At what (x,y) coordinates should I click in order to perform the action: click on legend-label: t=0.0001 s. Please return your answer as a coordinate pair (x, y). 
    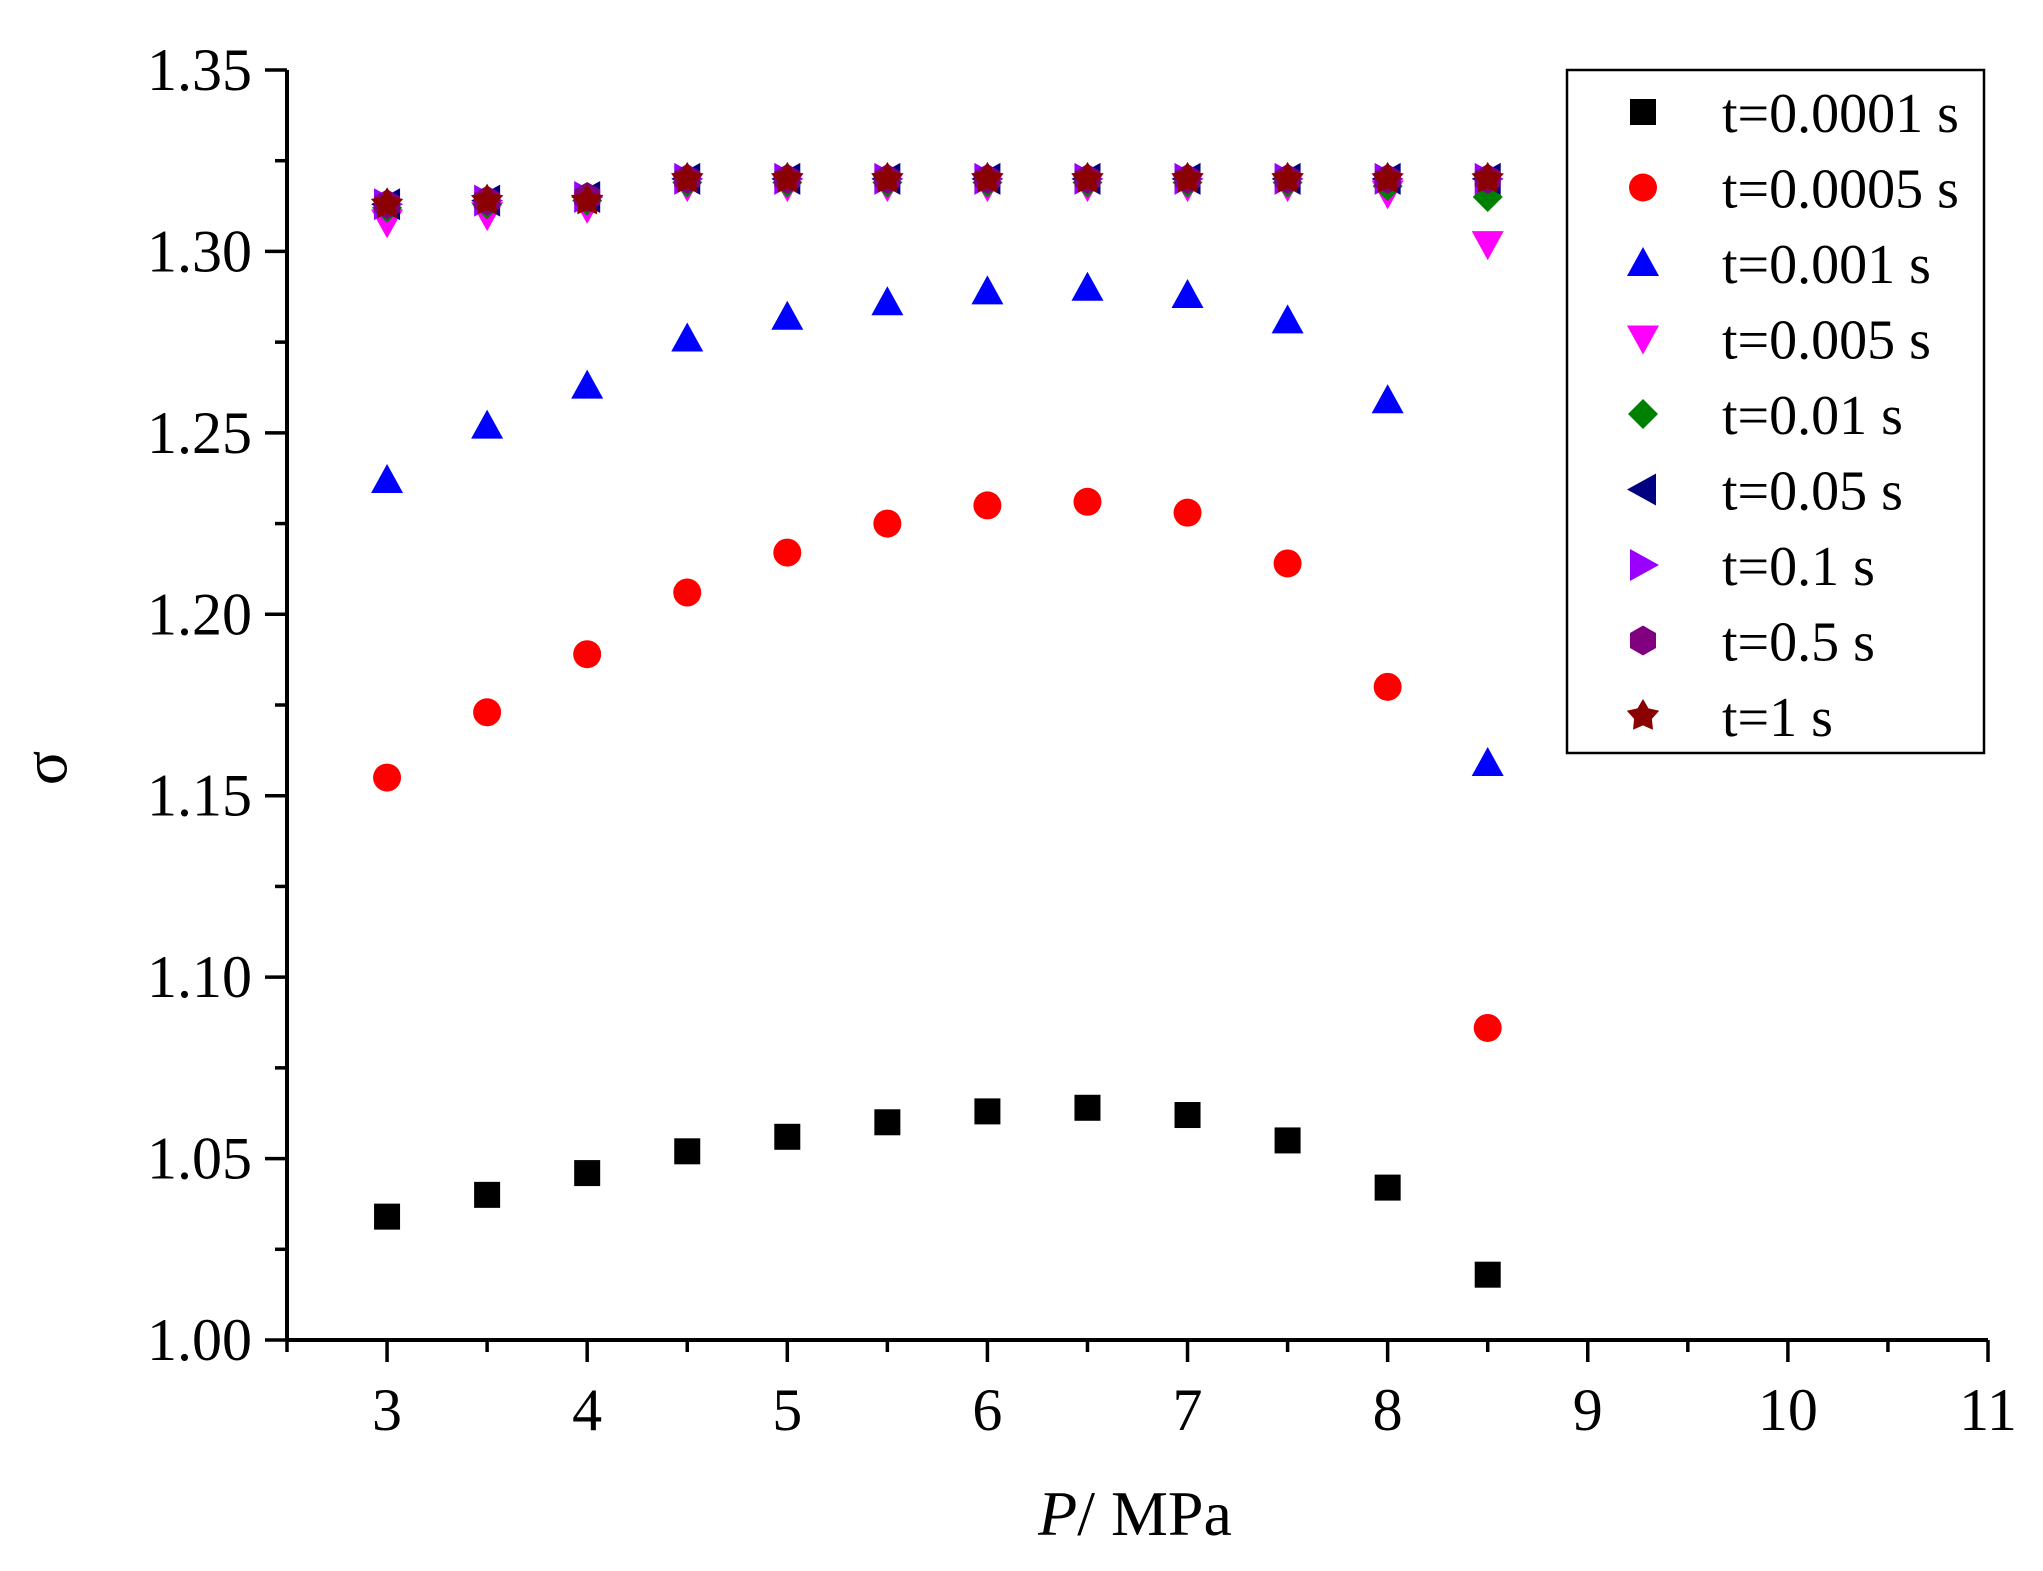
    Looking at the image, I should click on (1840, 114).